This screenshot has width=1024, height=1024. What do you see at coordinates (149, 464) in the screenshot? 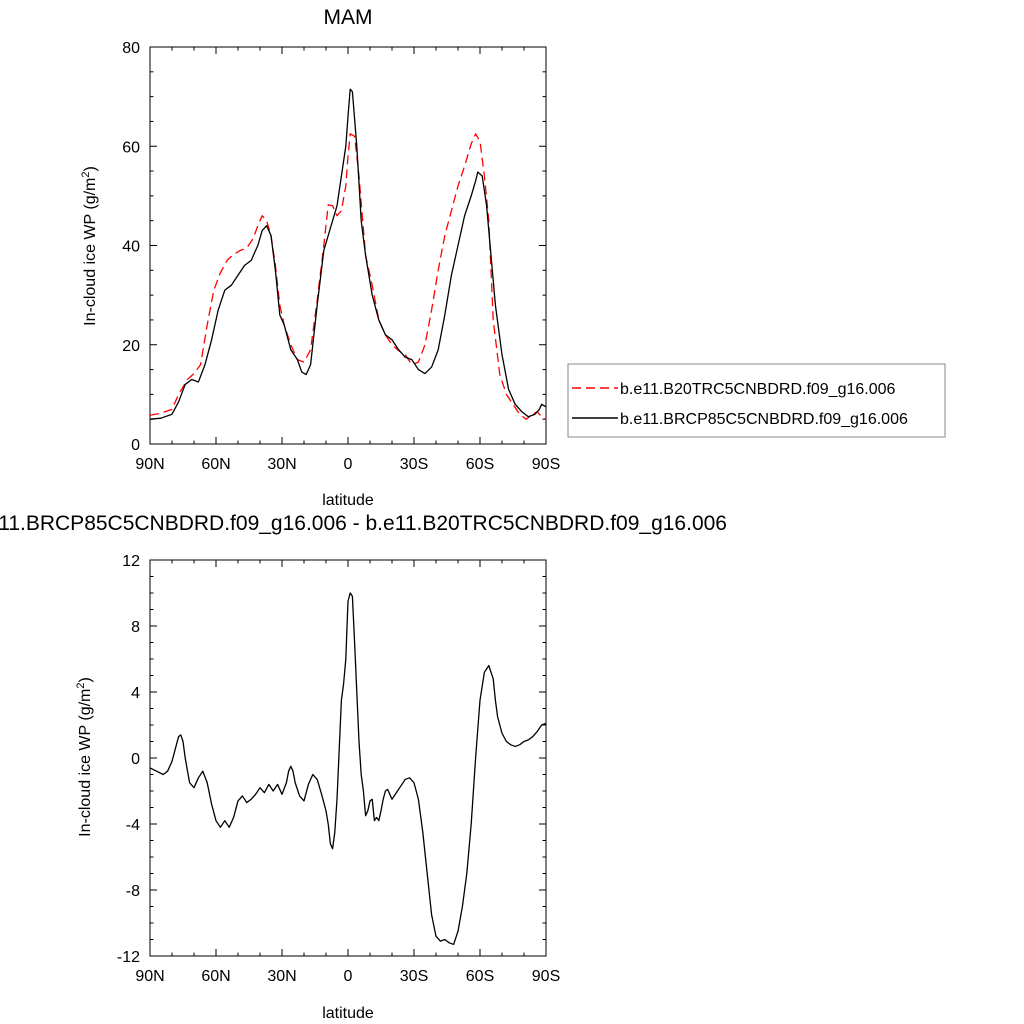
I see `top-x-tick-label: 90N` at bounding box center [149, 464].